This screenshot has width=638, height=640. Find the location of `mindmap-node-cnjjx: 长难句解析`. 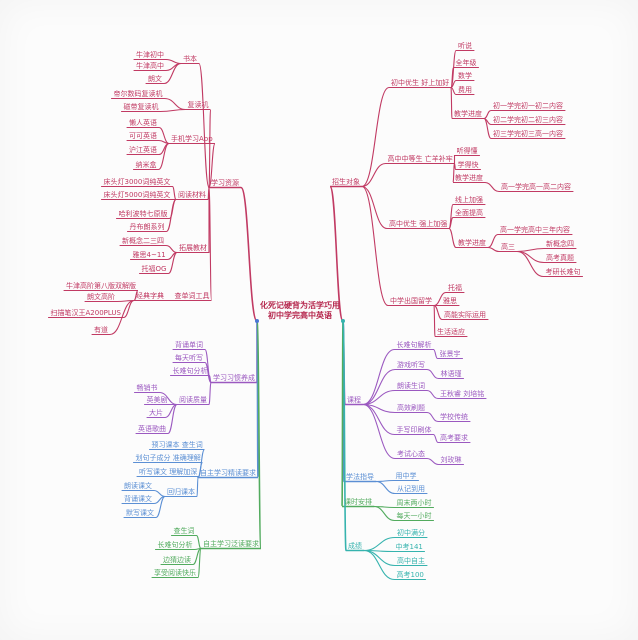

mindmap-node-cnjjx: 长难句解析 is located at coordinates (414, 344).